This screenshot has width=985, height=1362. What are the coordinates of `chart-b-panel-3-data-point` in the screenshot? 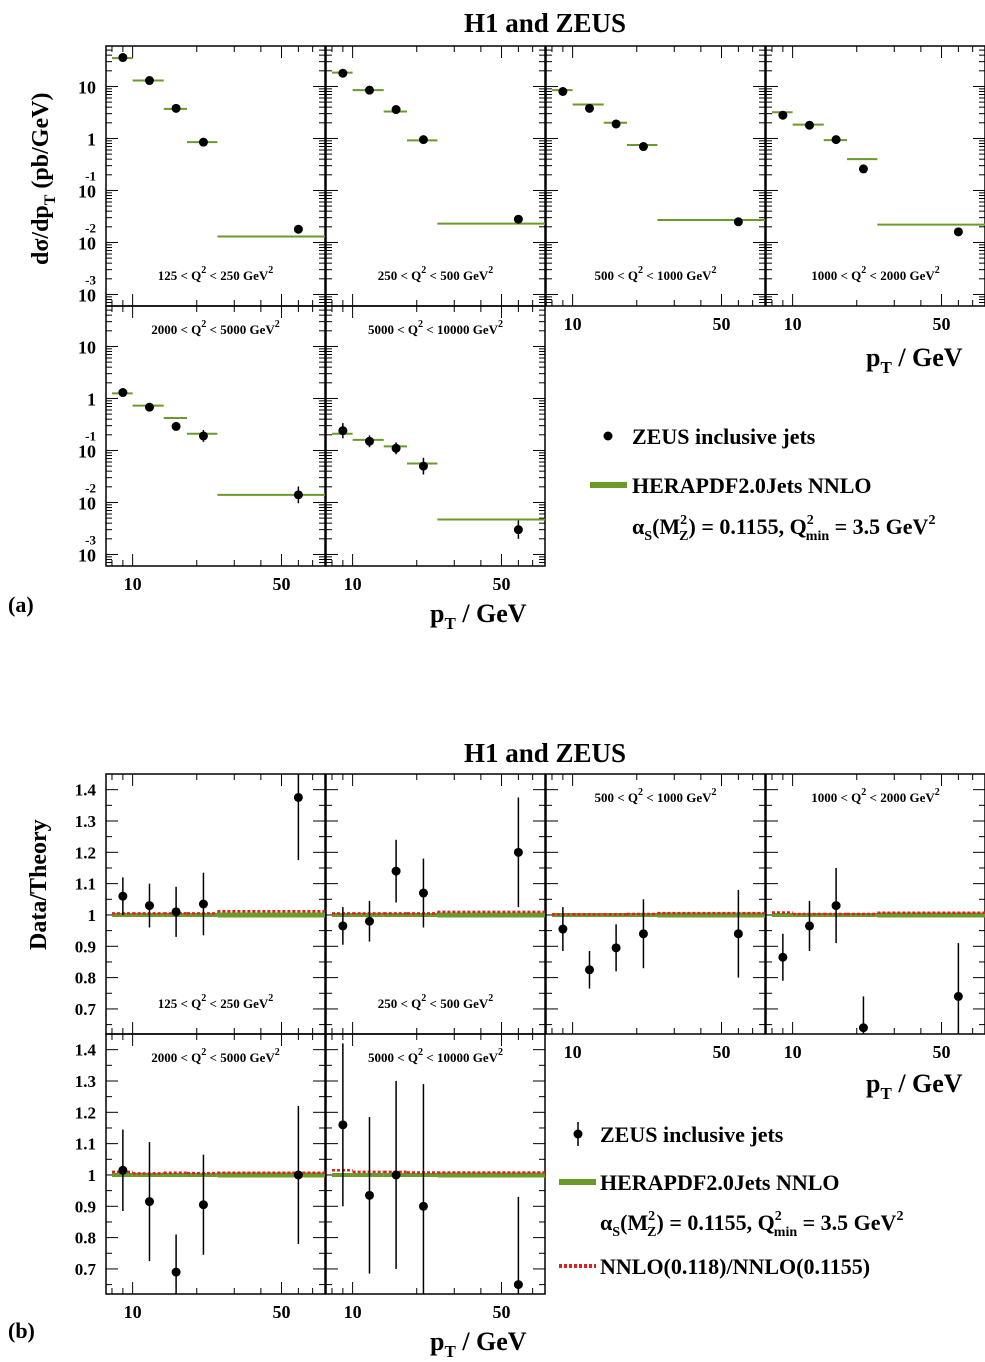 It's located at (563, 929).